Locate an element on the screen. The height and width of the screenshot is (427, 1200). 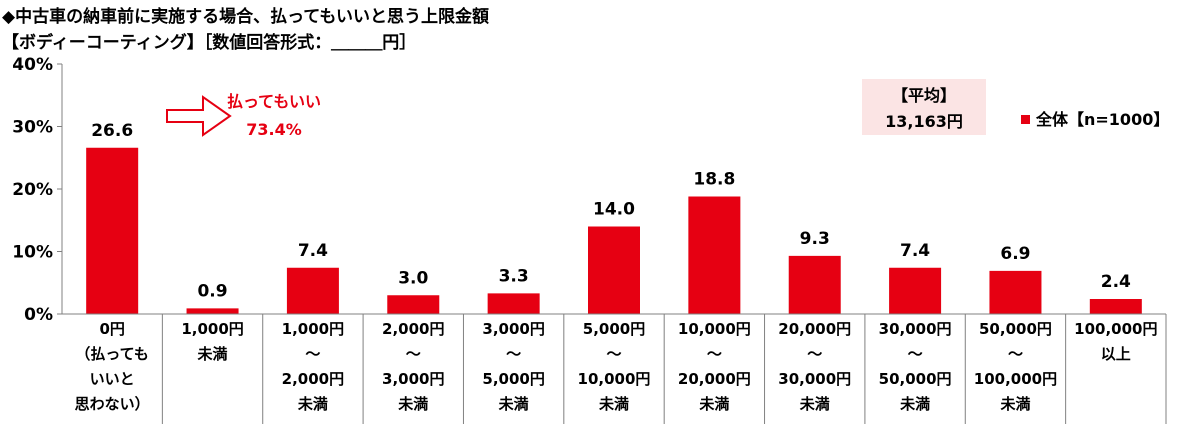
data-label: 0.9 is located at coordinates (212, 291).